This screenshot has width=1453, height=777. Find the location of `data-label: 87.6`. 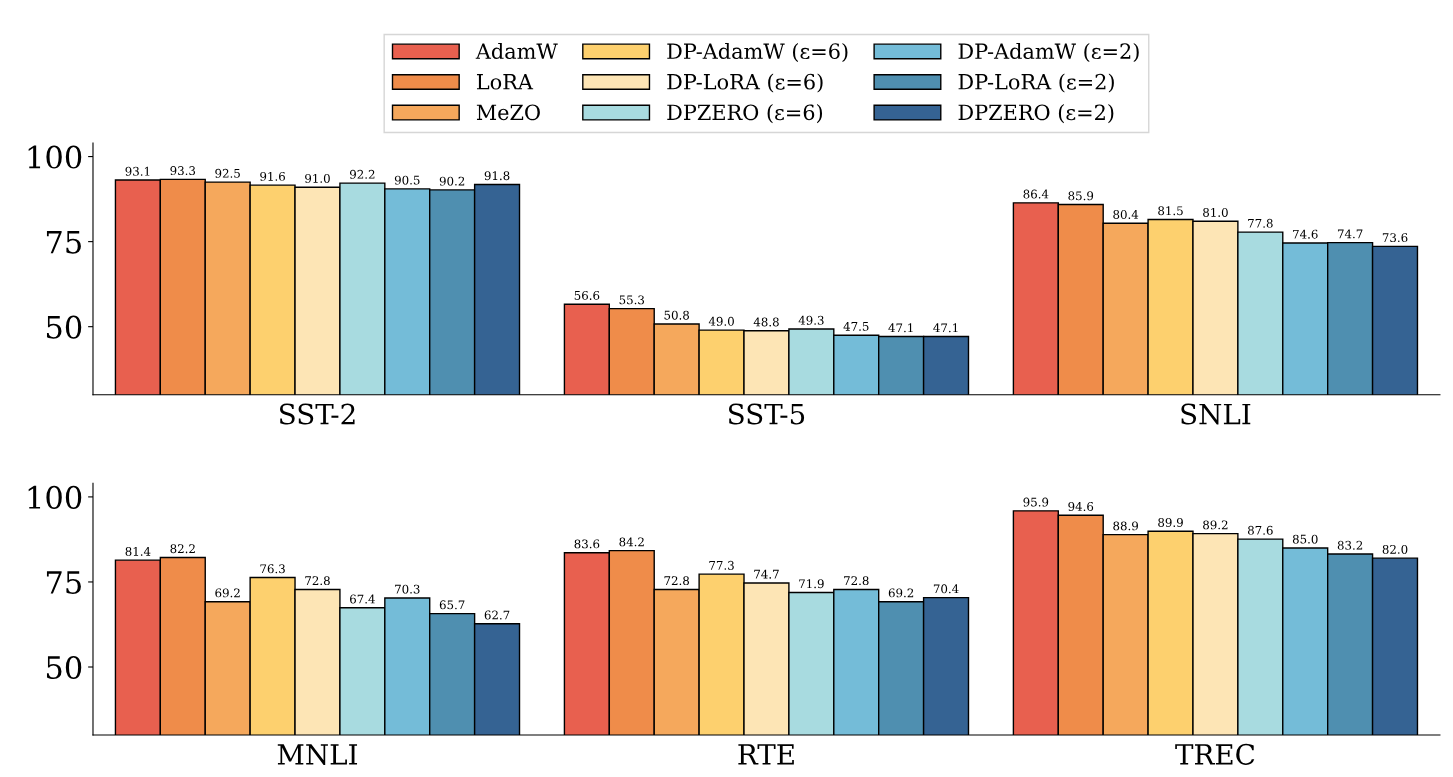

data-label: 87.6 is located at coordinates (1260, 530).